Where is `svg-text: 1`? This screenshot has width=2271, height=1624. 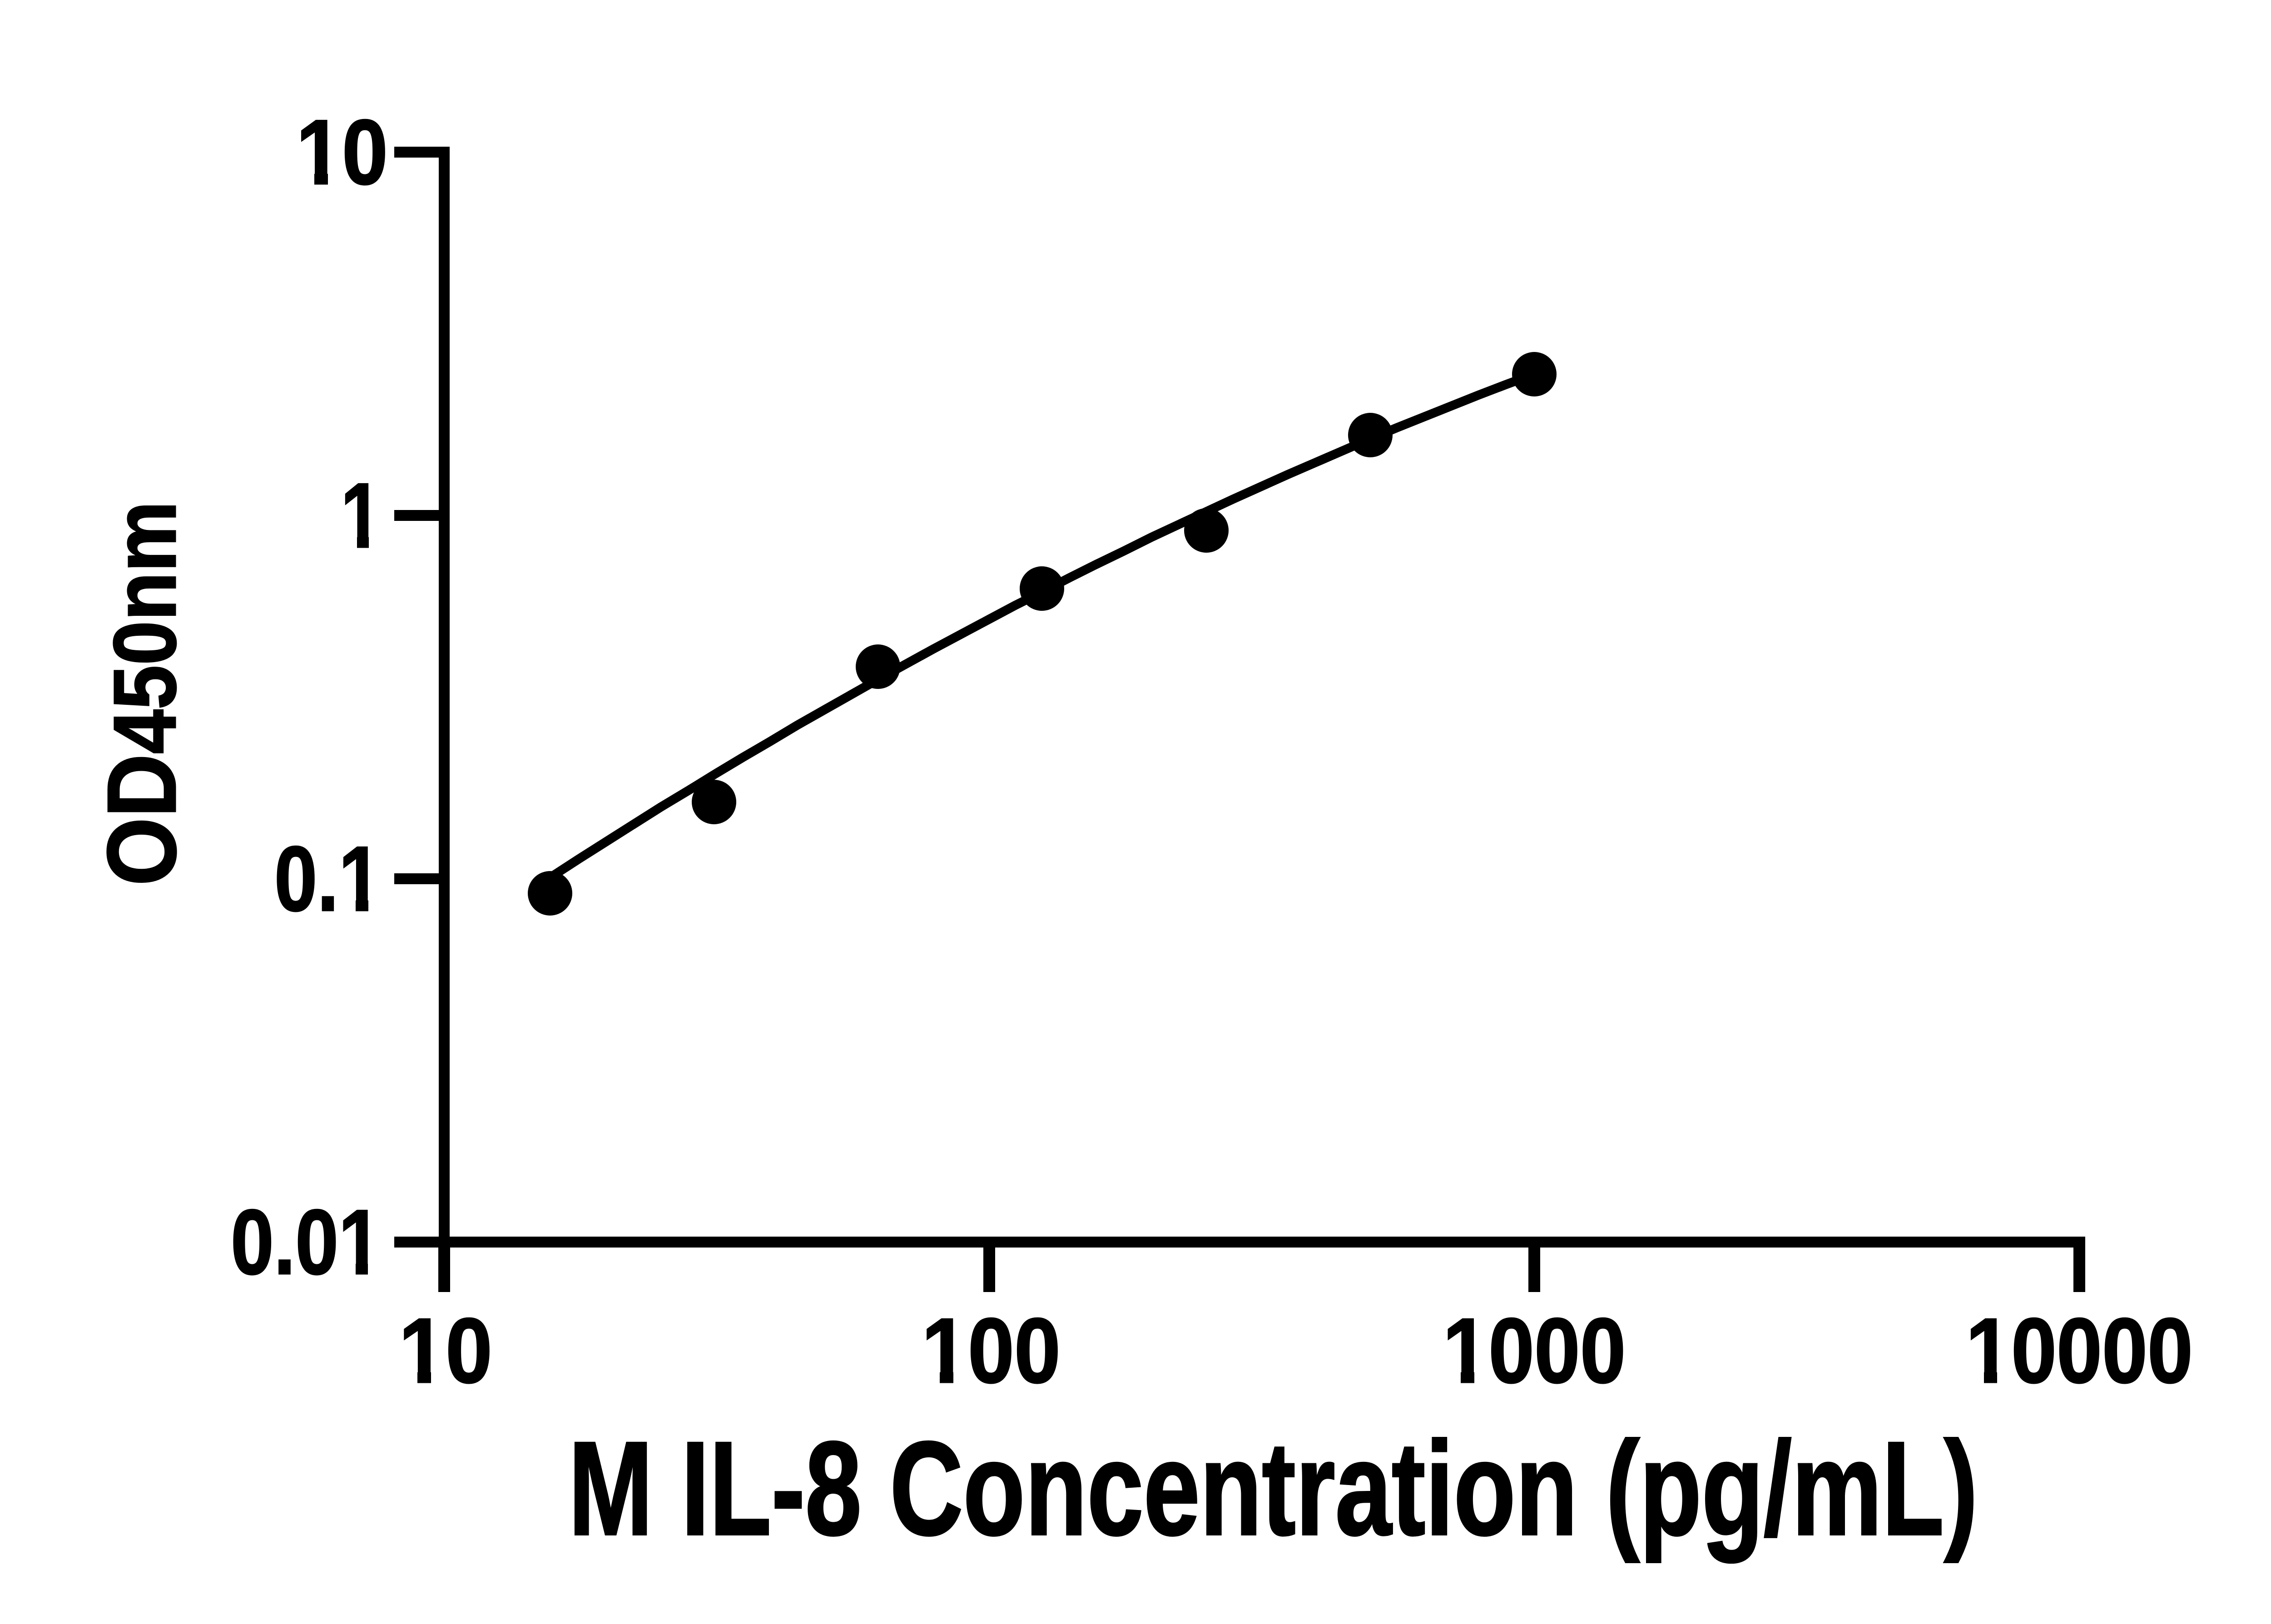 svg-text: 1 is located at coordinates (361, 515).